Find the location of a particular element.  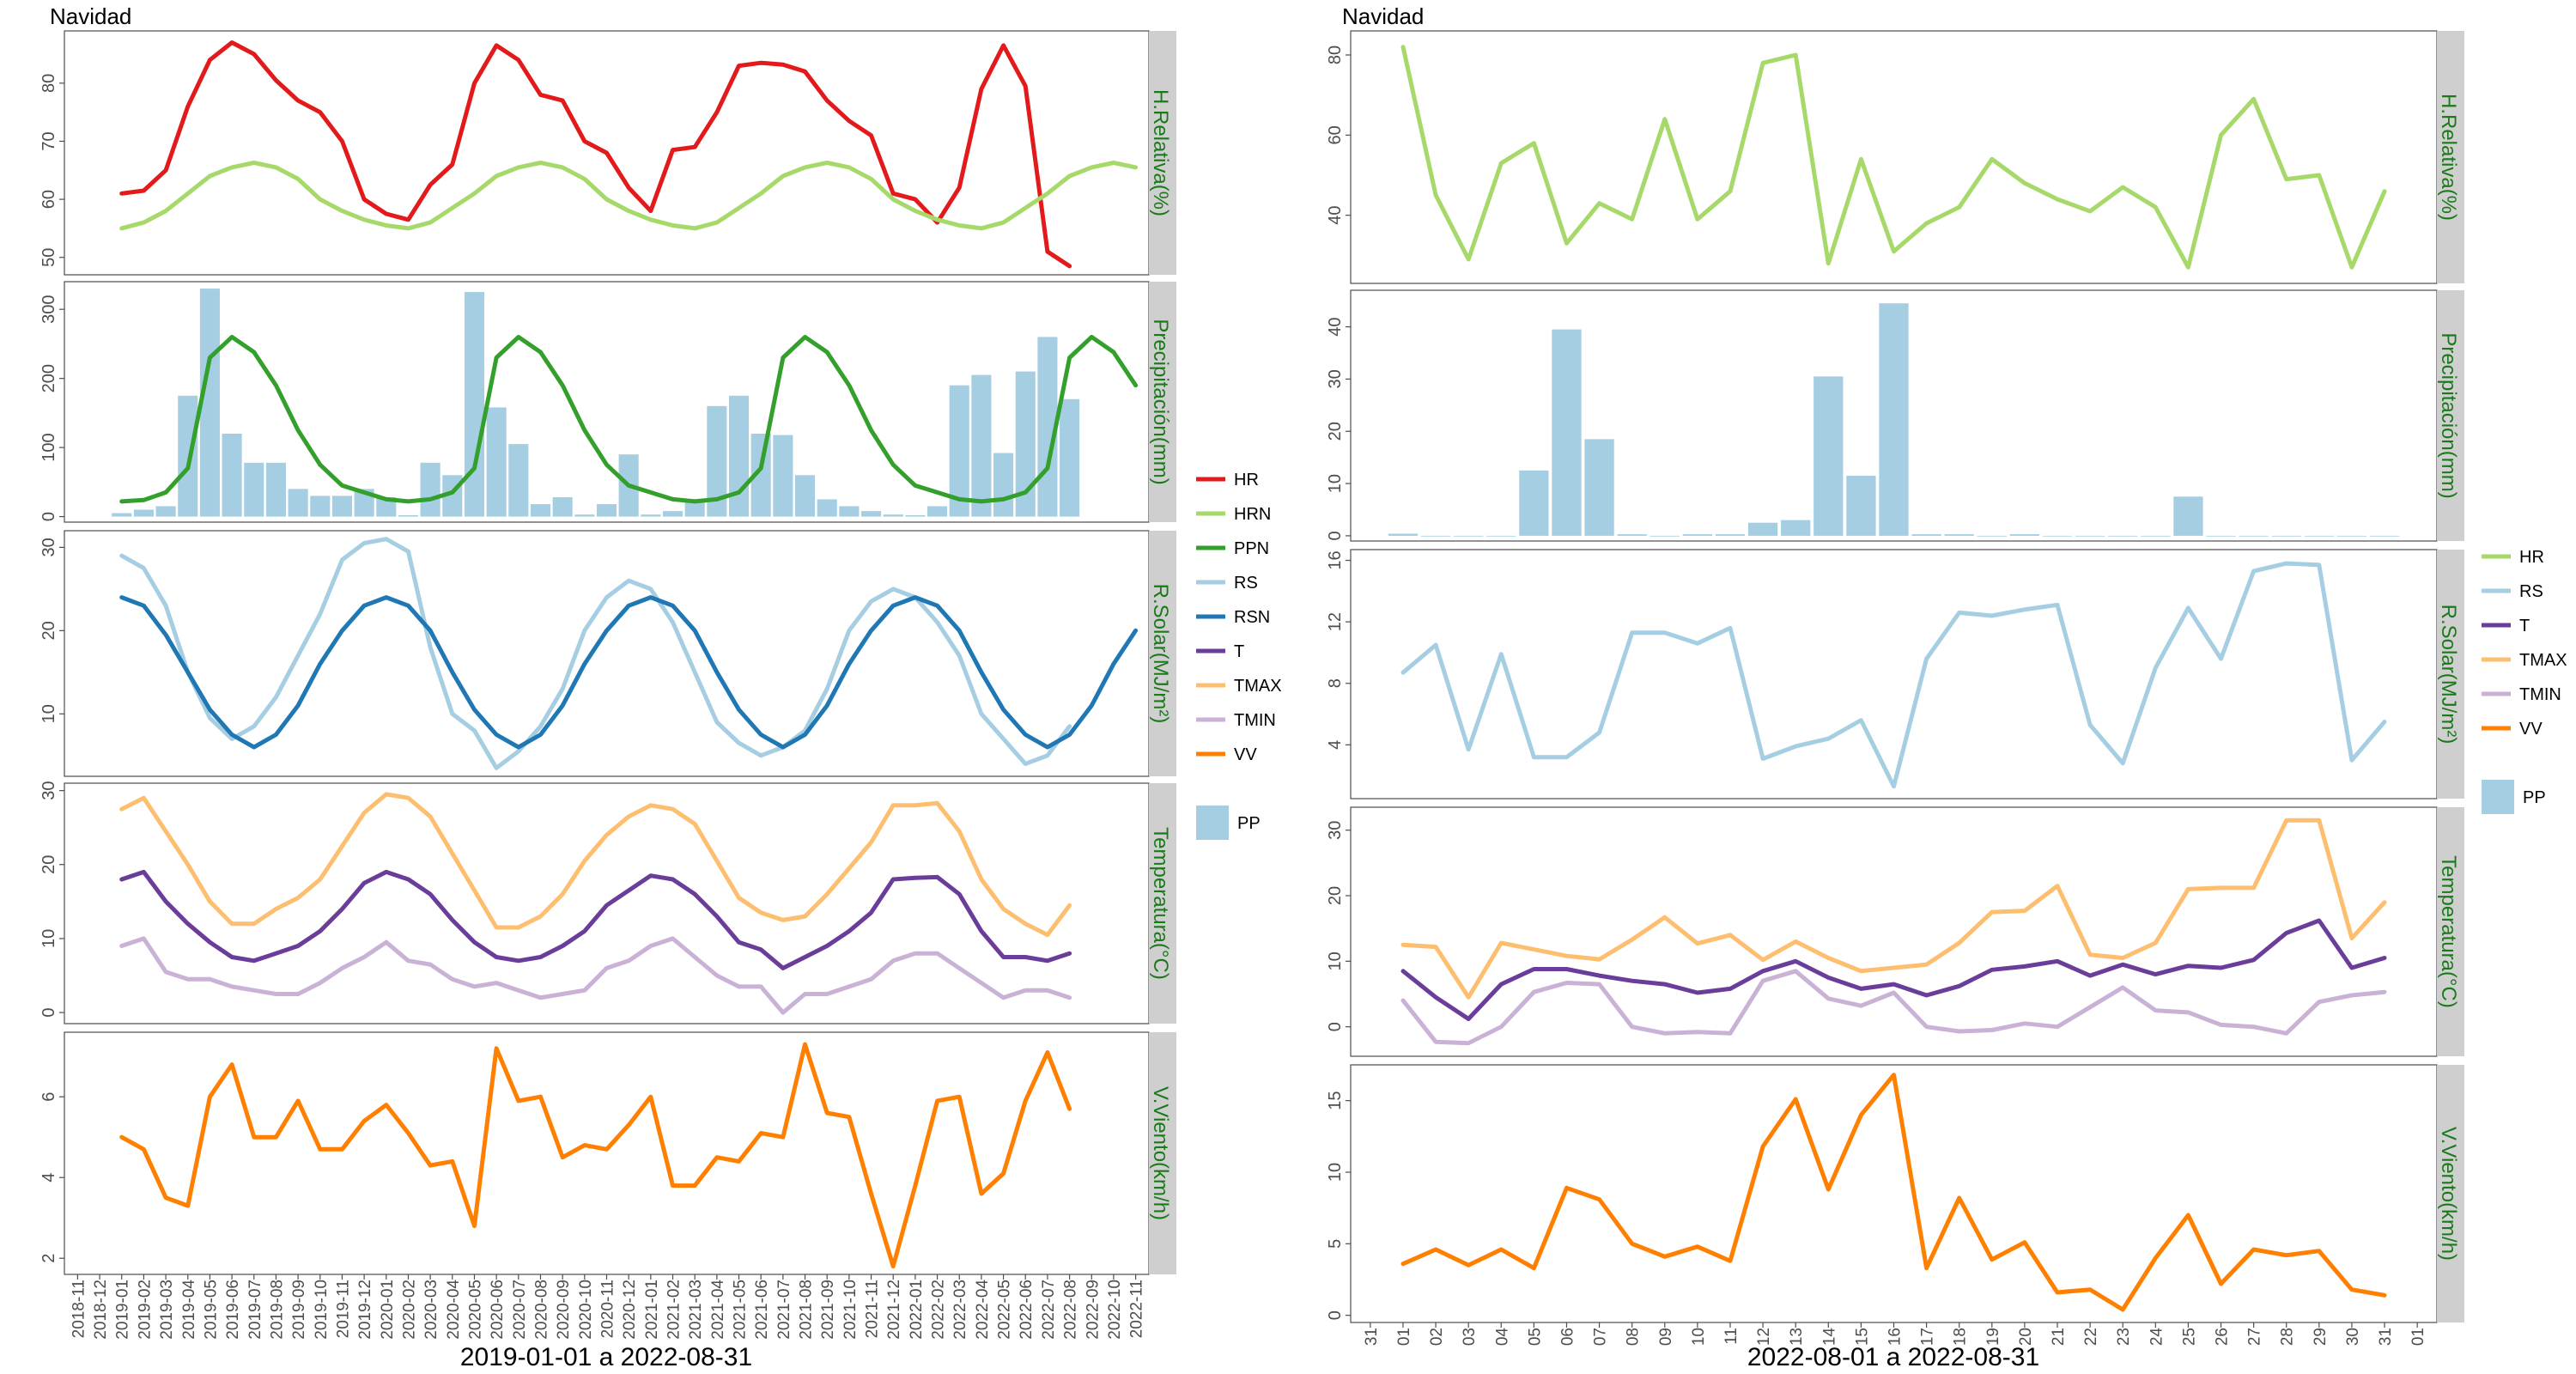

panel-1: 50 60 70 80 H.Relativa(%) is located at coordinates (607, 153).